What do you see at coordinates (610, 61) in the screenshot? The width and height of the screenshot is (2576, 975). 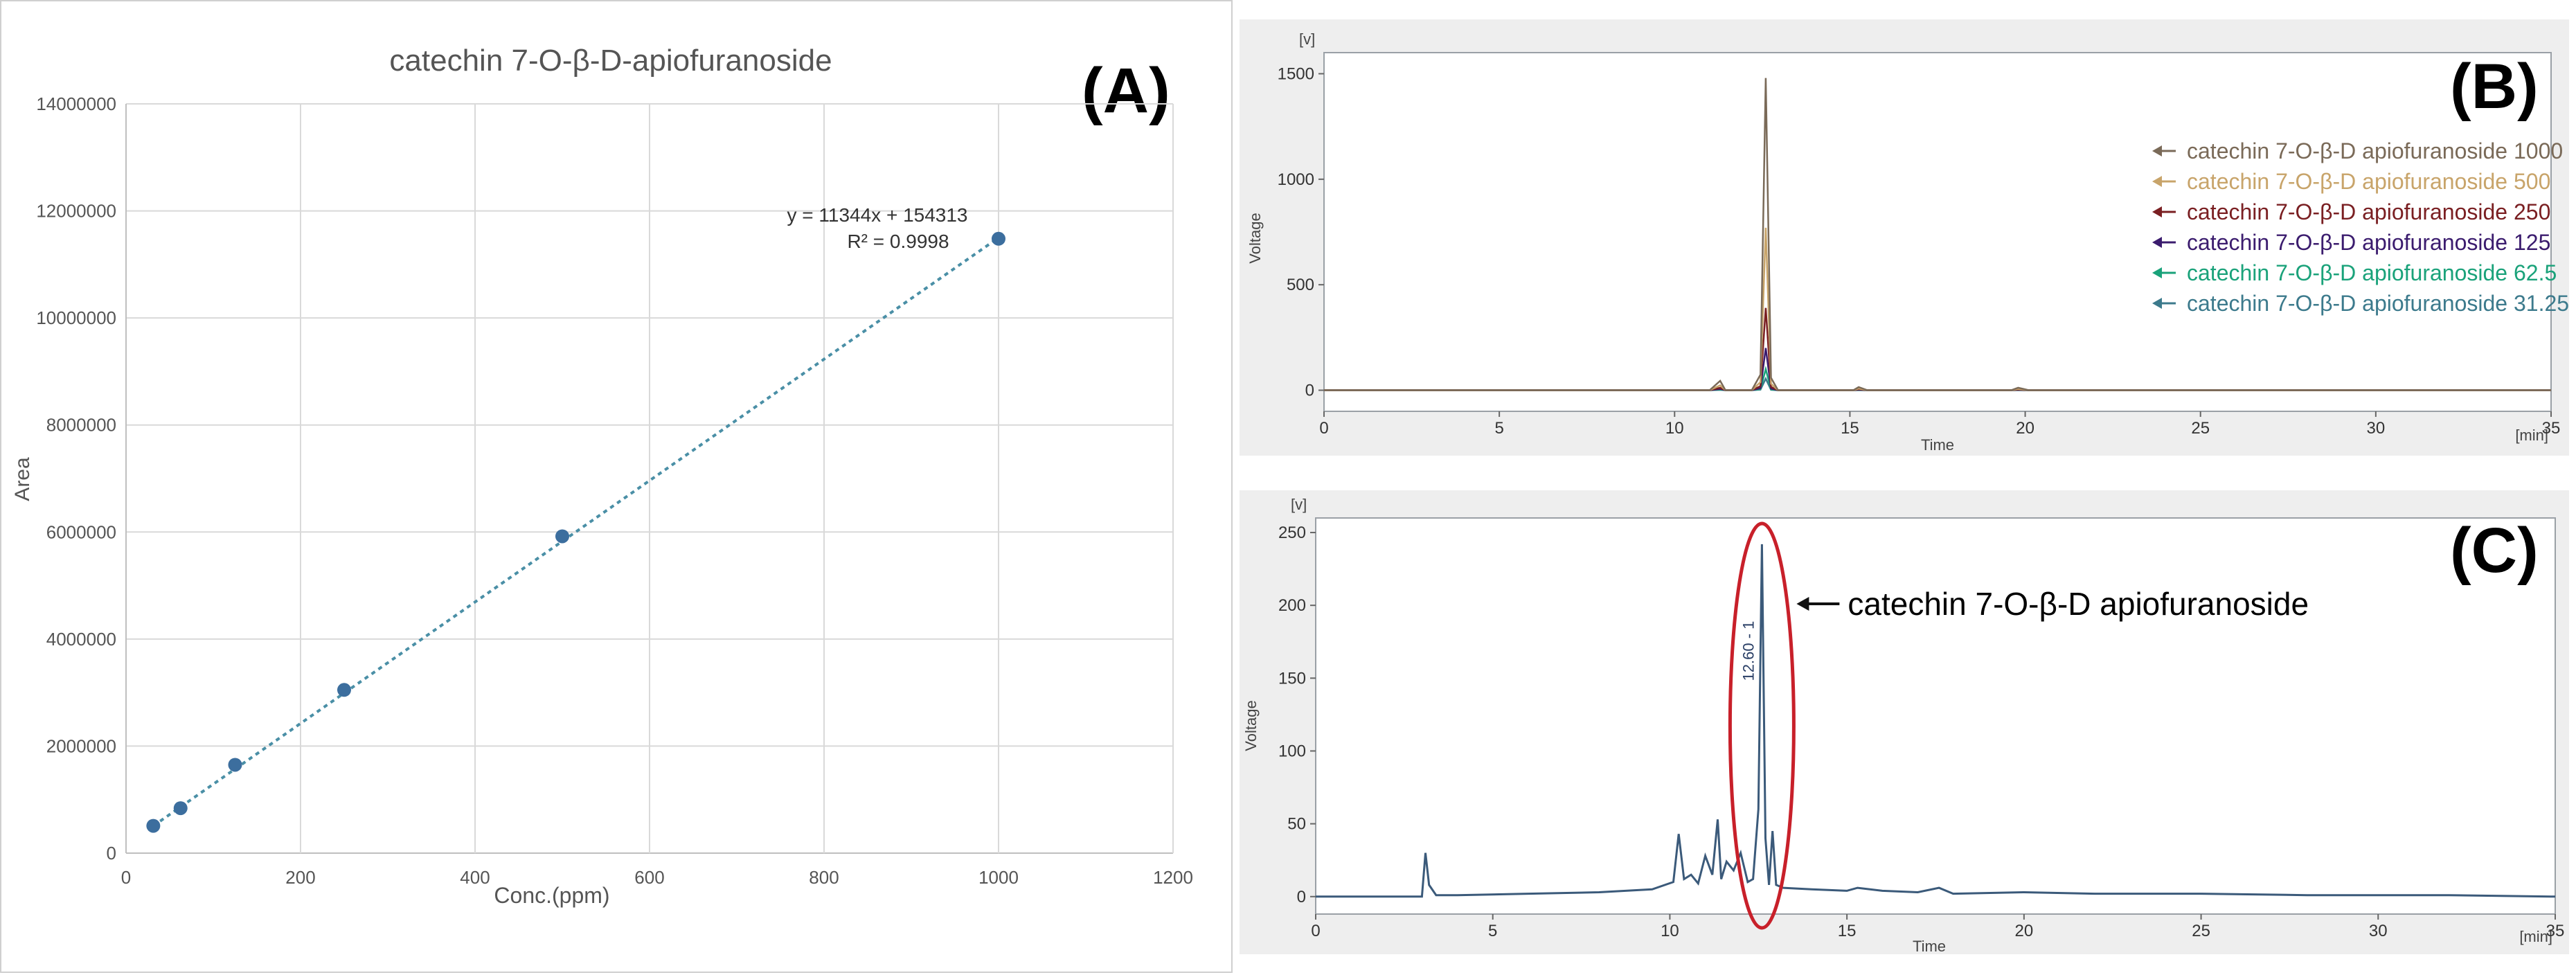 I see `chart-title: catechin 7-O-β-D-apiofuranoside` at bounding box center [610, 61].